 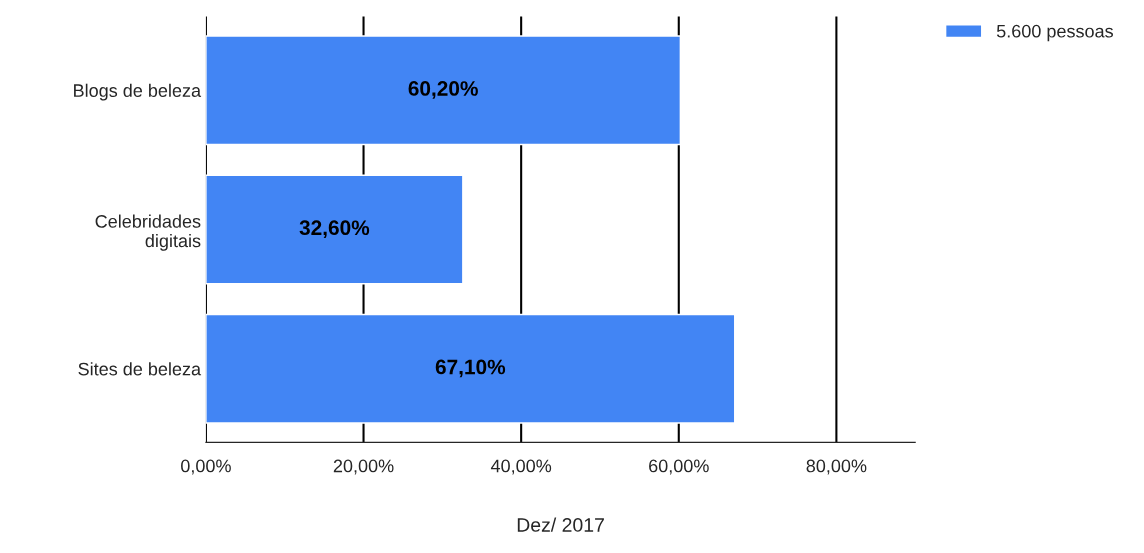 I want to click on data-label: 67,10%, so click(x=470, y=368).